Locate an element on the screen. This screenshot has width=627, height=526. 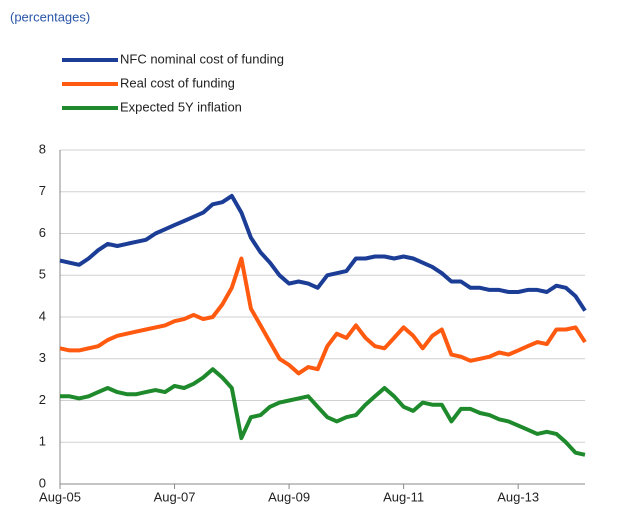
legend-label: Real cost of funding is located at coordinates (177, 82).